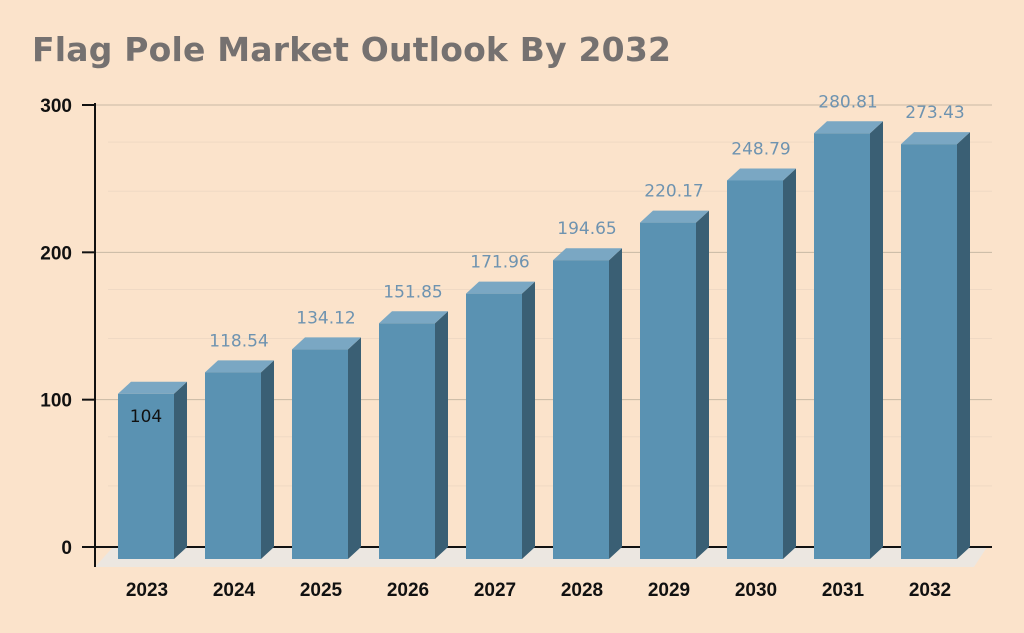 The width and height of the screenshot is (1024, 633). I want to click on data-label: 273.43, so click(934, 113).